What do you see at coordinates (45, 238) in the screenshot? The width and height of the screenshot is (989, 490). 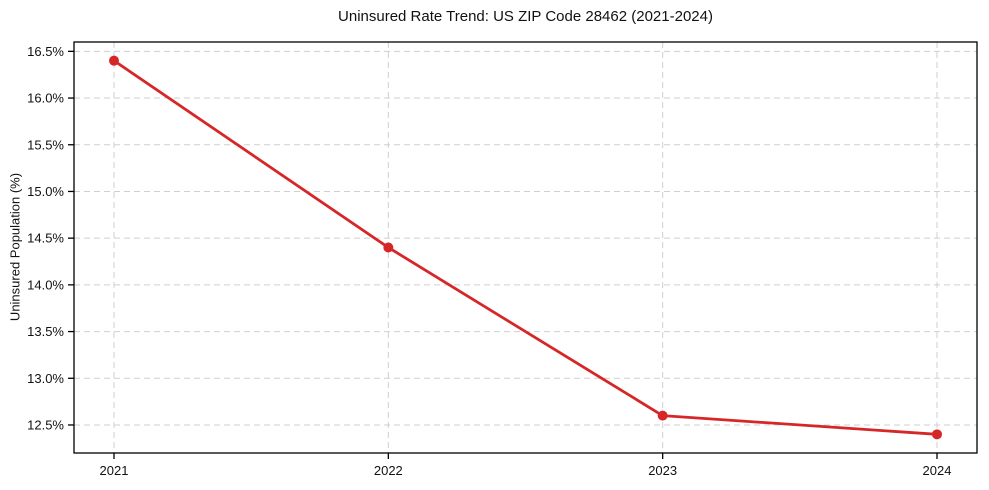 I see `y-tick-label: 14.5%` at bounding box center [45, 238].